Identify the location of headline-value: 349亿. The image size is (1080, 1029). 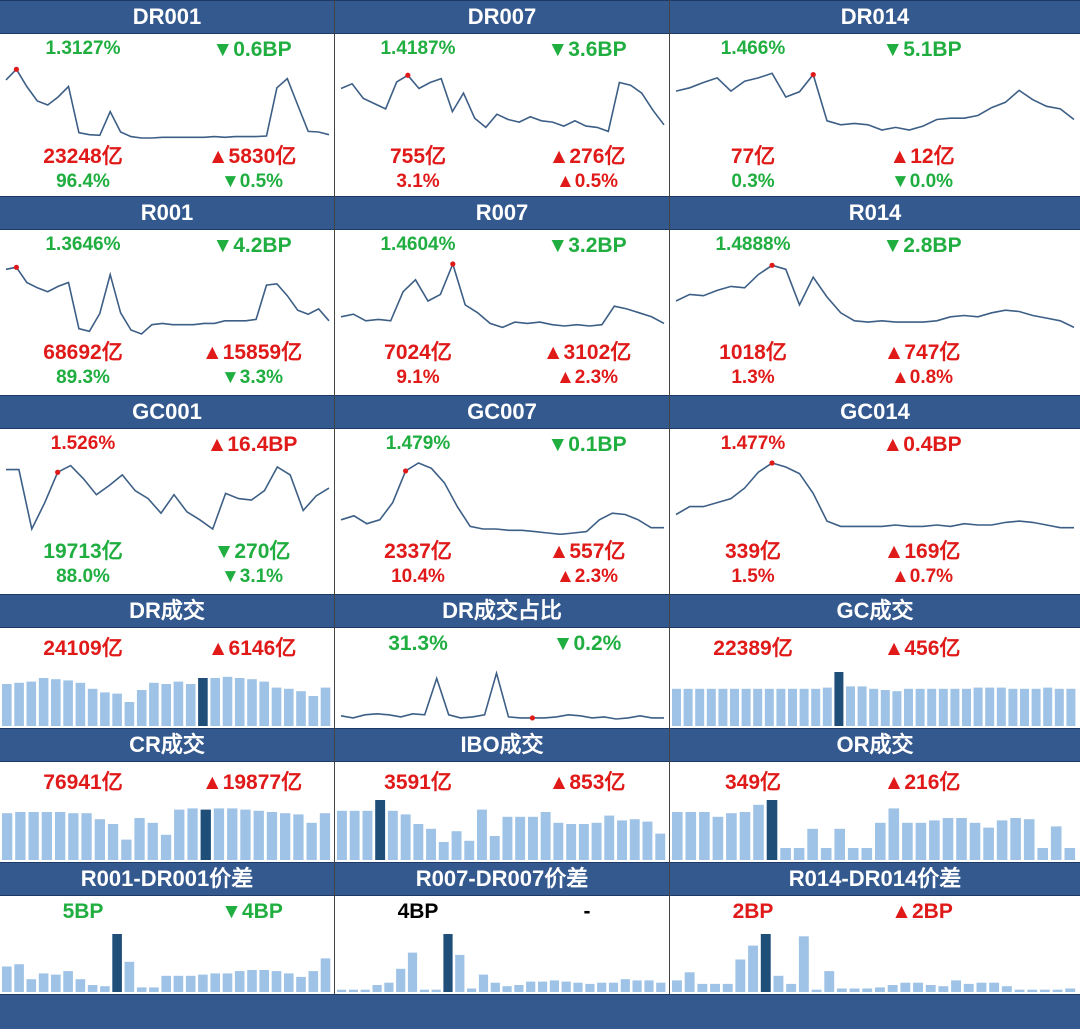
(753, 782).